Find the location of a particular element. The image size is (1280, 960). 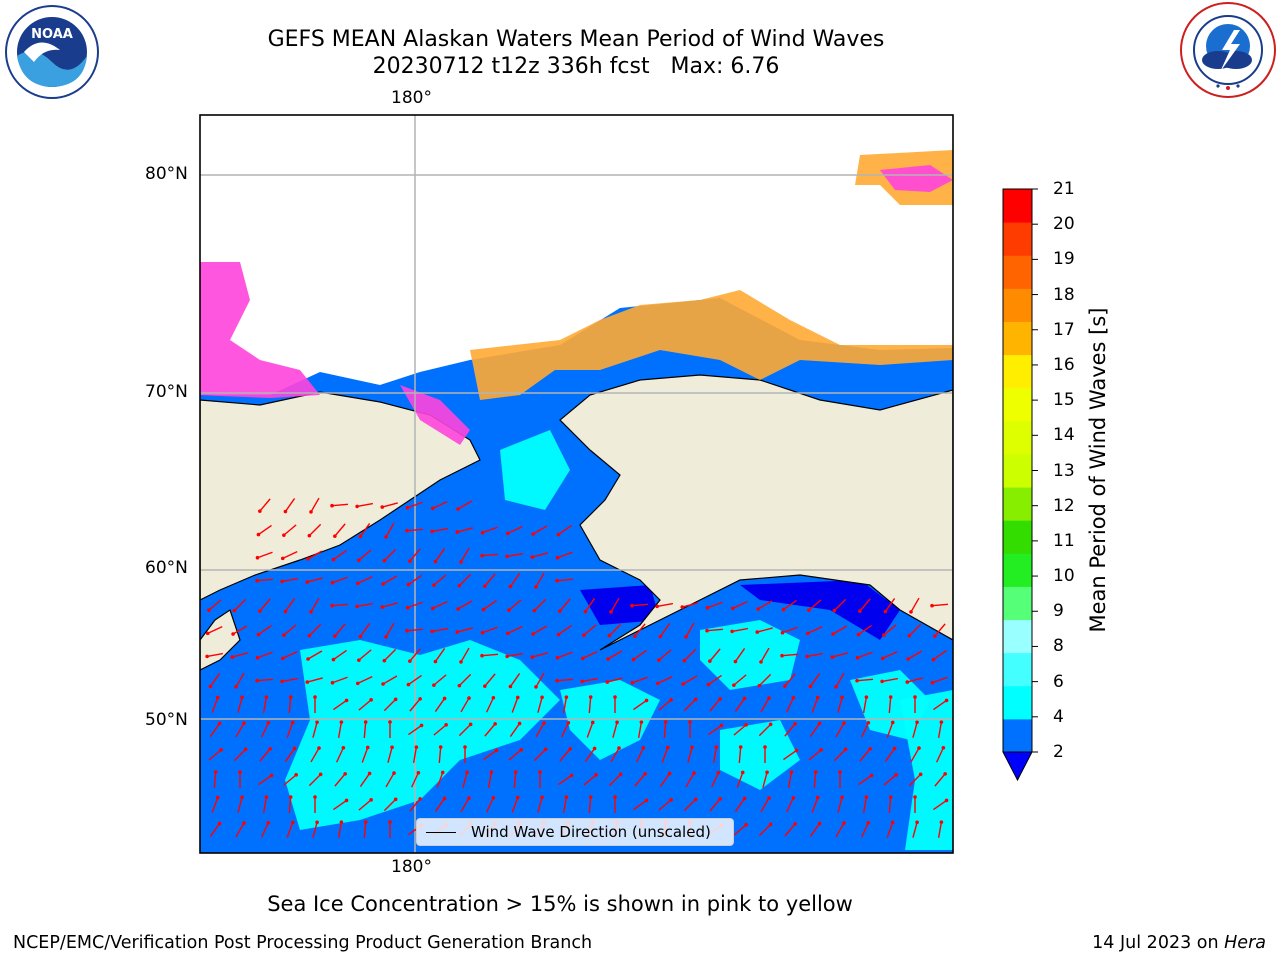

colorbar-tick-label-19: 19 is located at coordinates (1064, 259).